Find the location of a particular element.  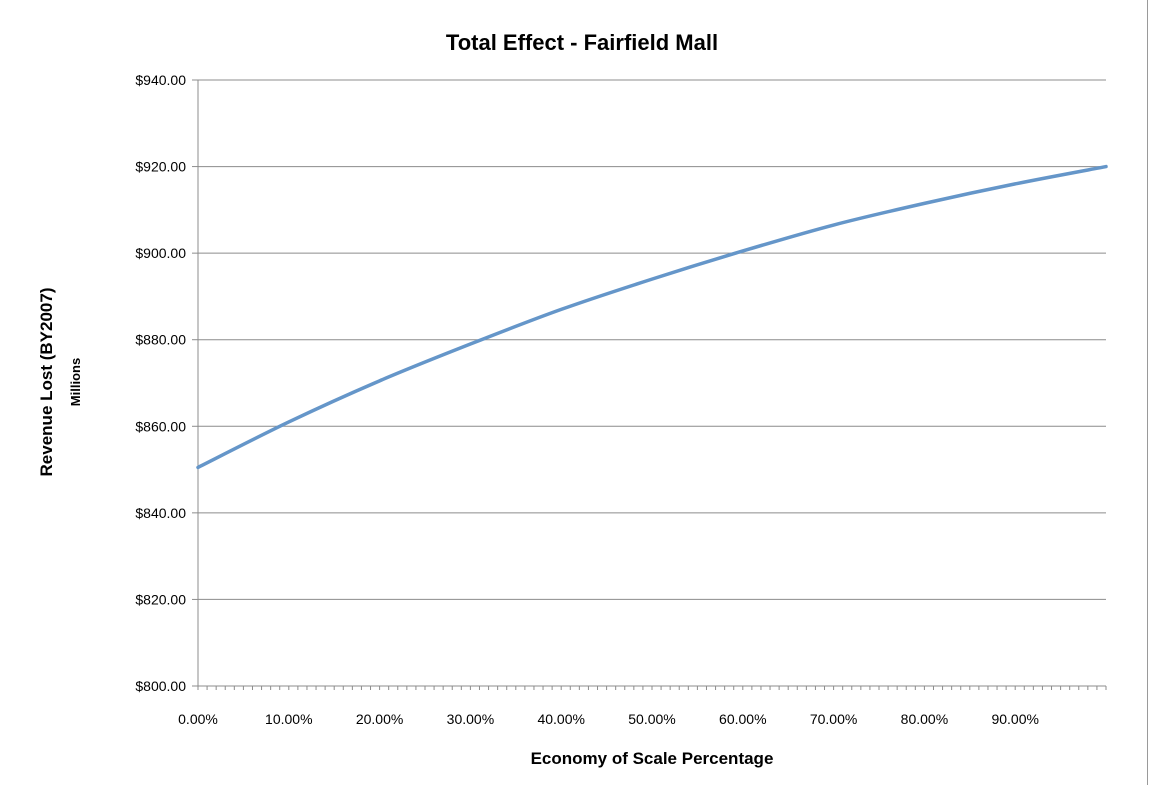

x-tick-label: 80.00% is located at coordinates (924, 719).